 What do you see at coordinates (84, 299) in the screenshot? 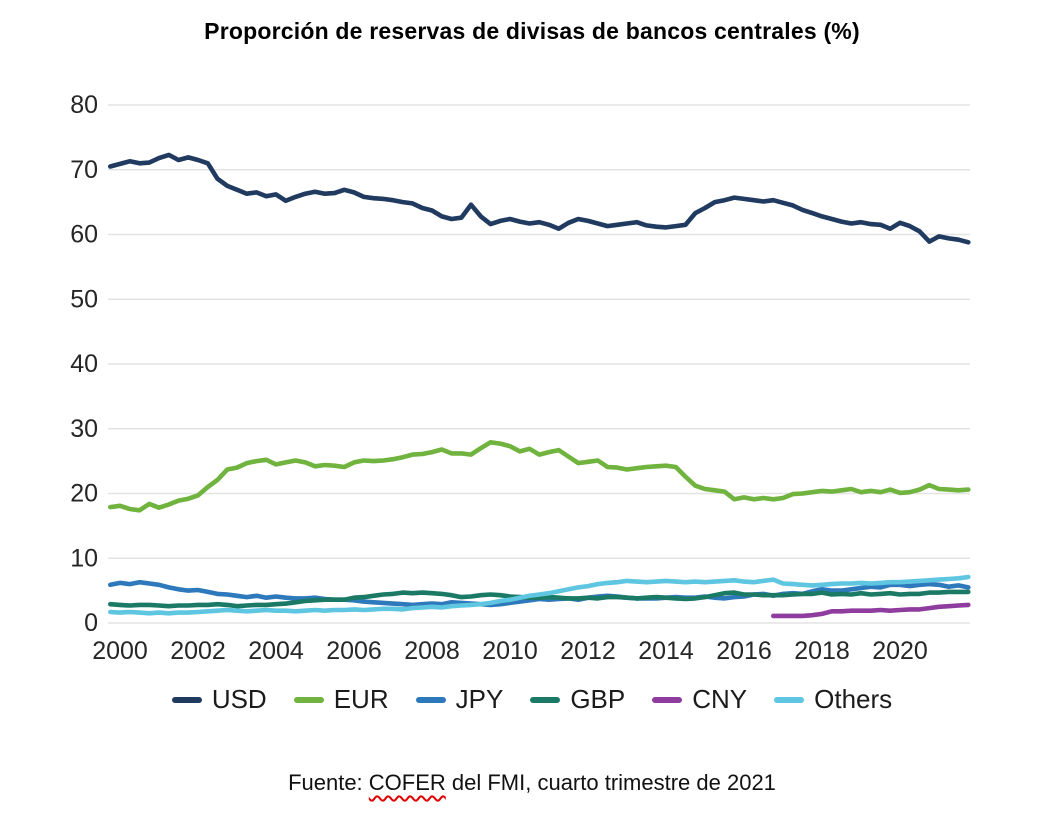
I see `y-tick-label-50: 50` at bounding box center [84, 299].